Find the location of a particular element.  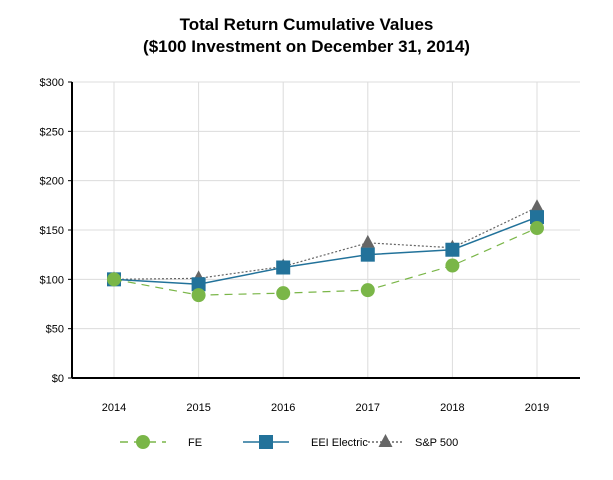

x-tick-label: 2016 is located at coordinates (283, 408).